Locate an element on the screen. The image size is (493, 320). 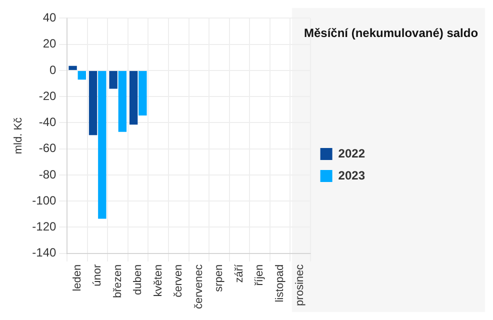
y-tick-label: -100 is located at coordinates (44, 200).